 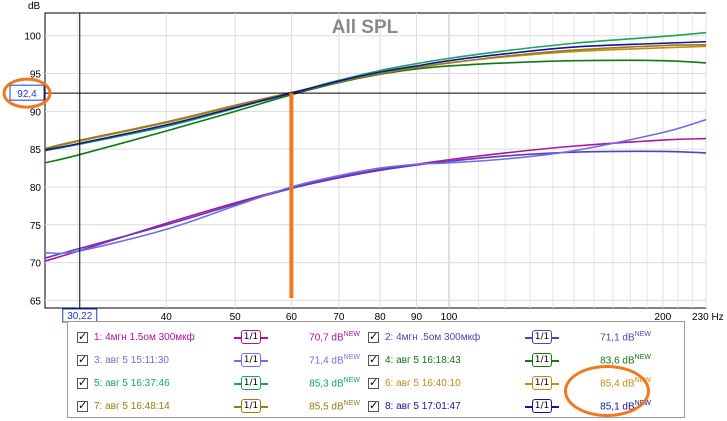 What do you see at coordinates (132, 383) in the screenshot?
I see `legend-label: 5: авг 5 16:37:46` at bounding box center [132, 383].